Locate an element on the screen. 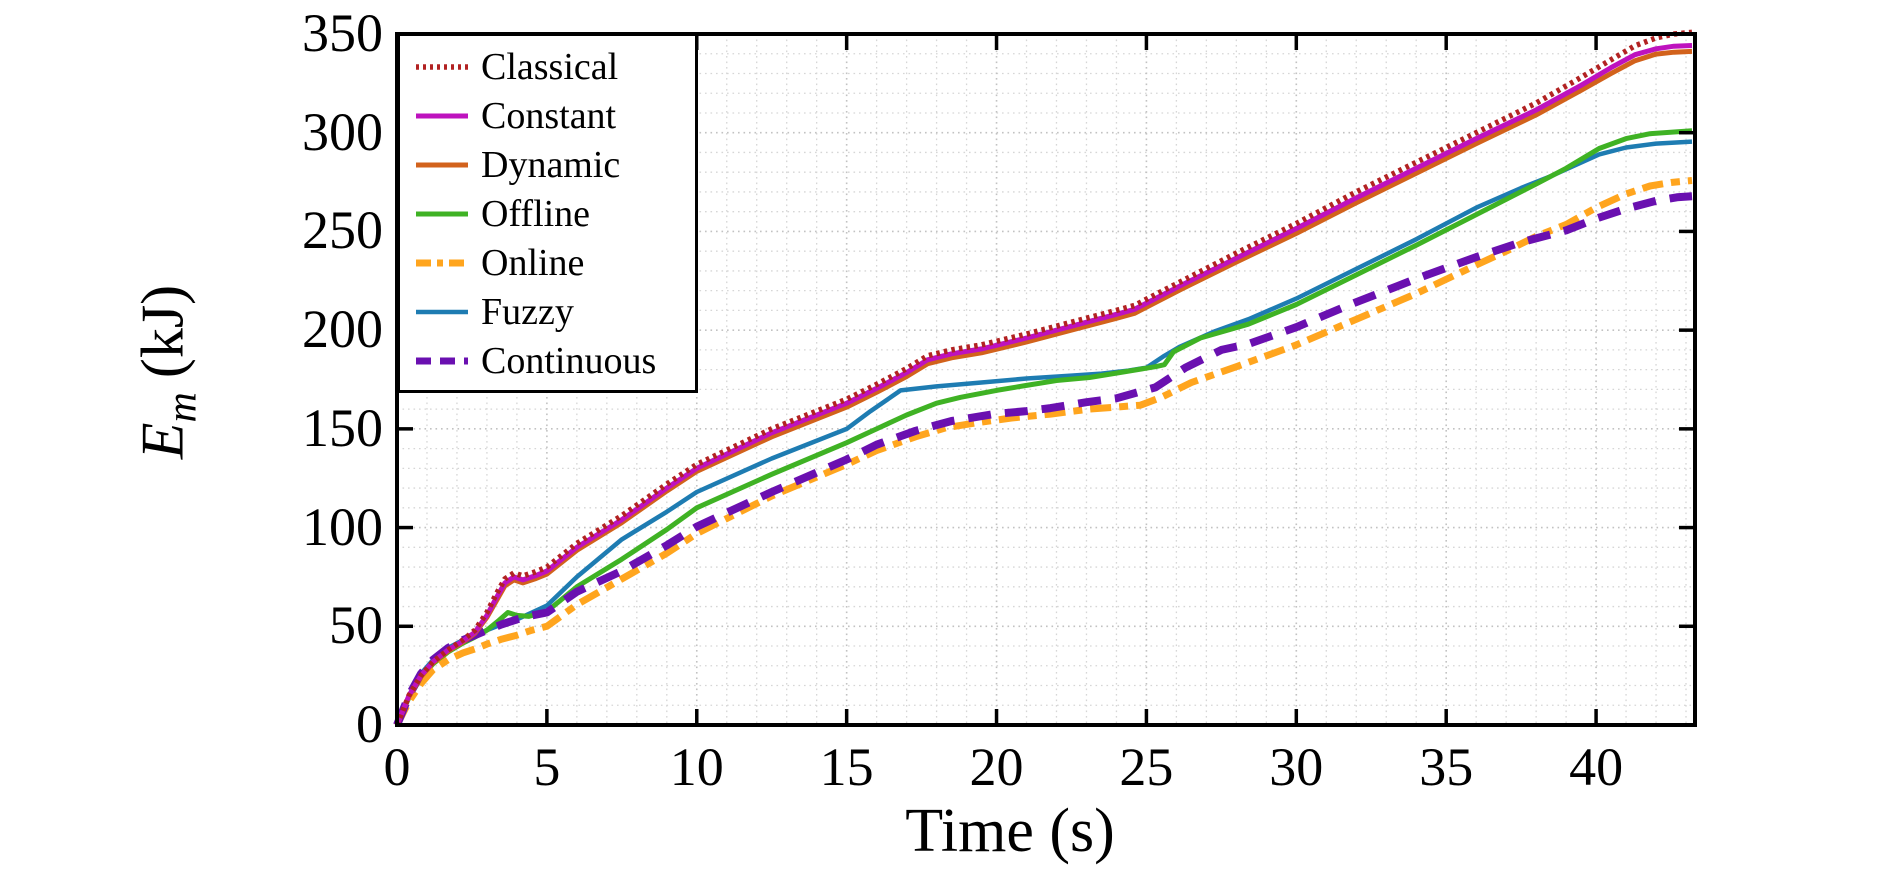  x-tick-label: 40 is located at coordinates (1596, 767).